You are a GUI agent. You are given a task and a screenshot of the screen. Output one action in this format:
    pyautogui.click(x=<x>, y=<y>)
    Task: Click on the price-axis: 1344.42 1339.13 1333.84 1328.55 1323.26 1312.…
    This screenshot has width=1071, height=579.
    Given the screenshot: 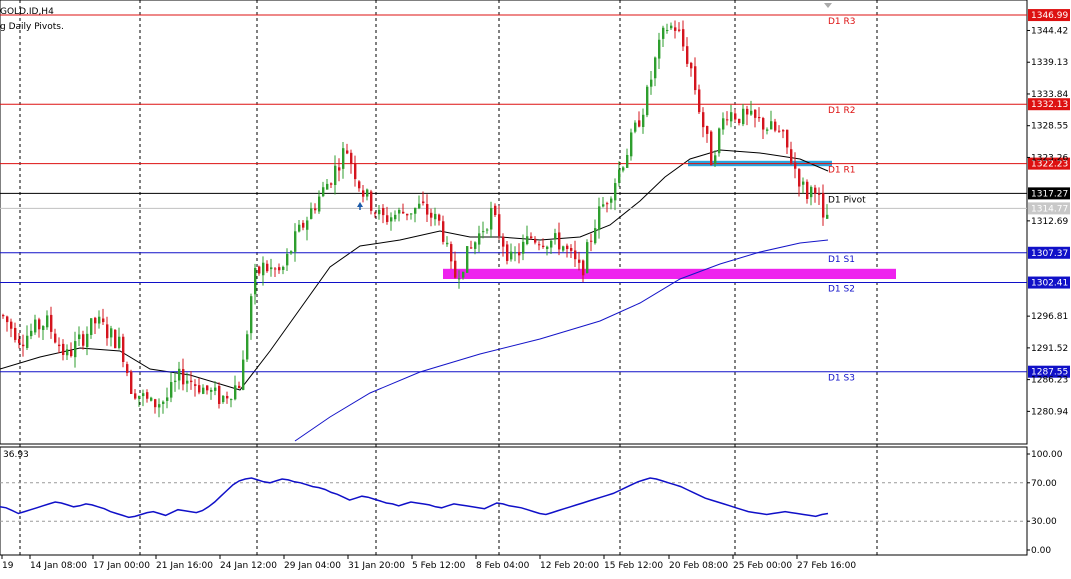 What is the action you would take?
    pyautogui.click(x=1047, y=221)
    